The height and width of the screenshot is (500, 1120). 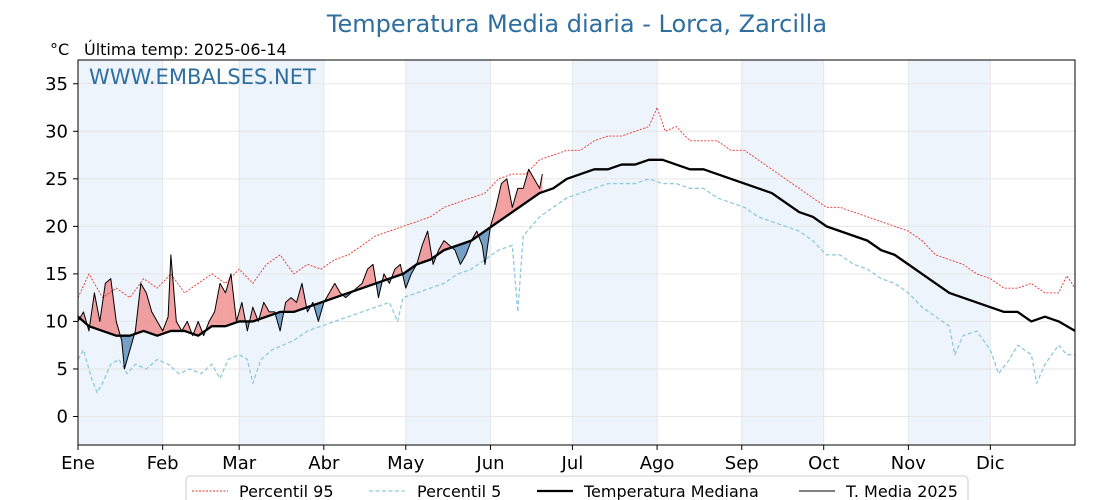 What do you see at coordinates (671, 491) in the screenshot?
I see `legend-label-2: Temperatura Mediana` at bounding box center [671, 491].